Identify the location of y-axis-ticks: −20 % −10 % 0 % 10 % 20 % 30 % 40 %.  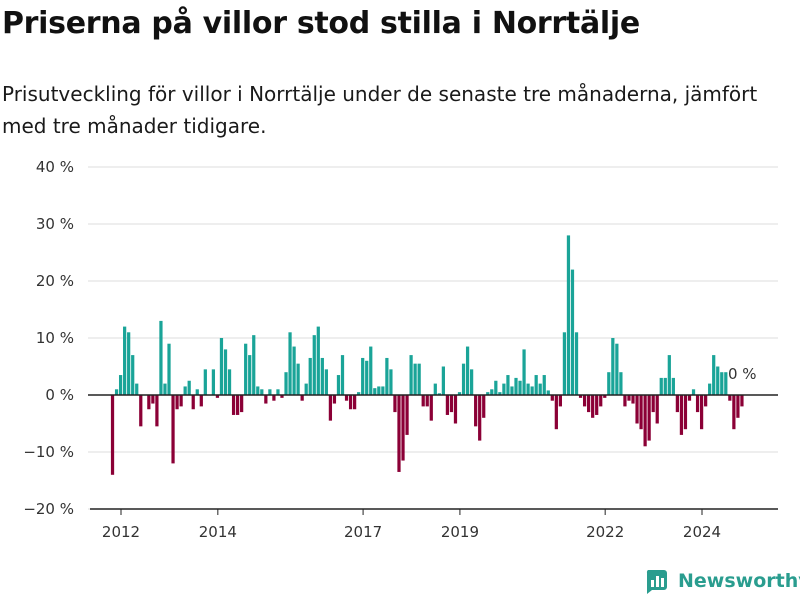
(48, 338).